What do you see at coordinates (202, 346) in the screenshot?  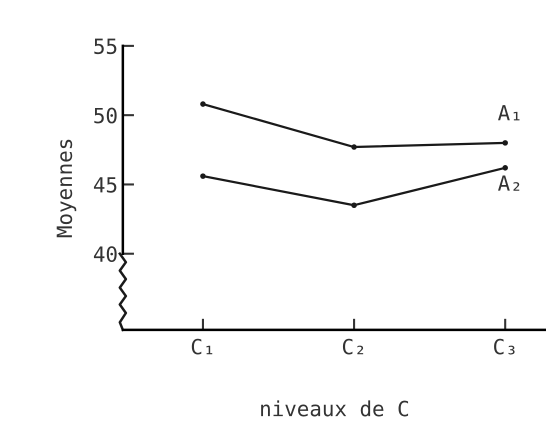 I see `x-tick-label: C₁` at bounding box center [202, 346].